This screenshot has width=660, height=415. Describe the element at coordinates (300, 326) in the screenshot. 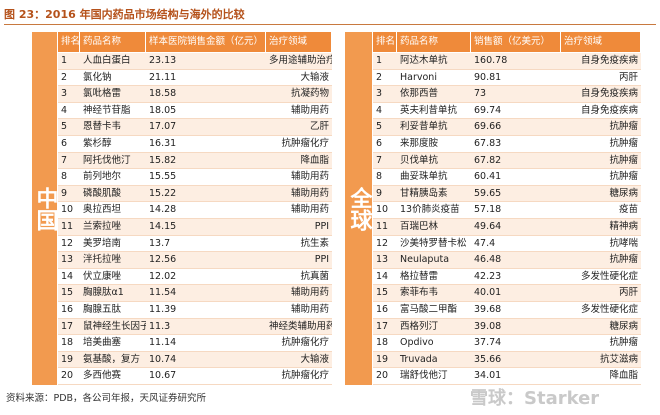

I see `table-cell: 神经类辅助用药` at that location.